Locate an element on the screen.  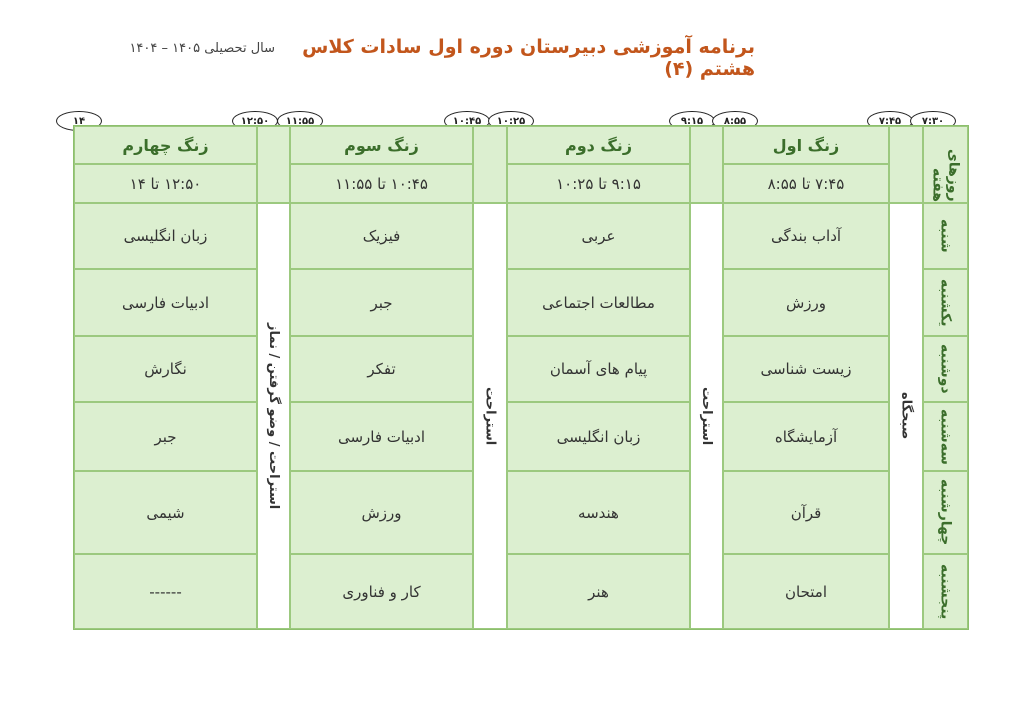
subject-cell-text: تفکر is located at coordinates (381, 369).